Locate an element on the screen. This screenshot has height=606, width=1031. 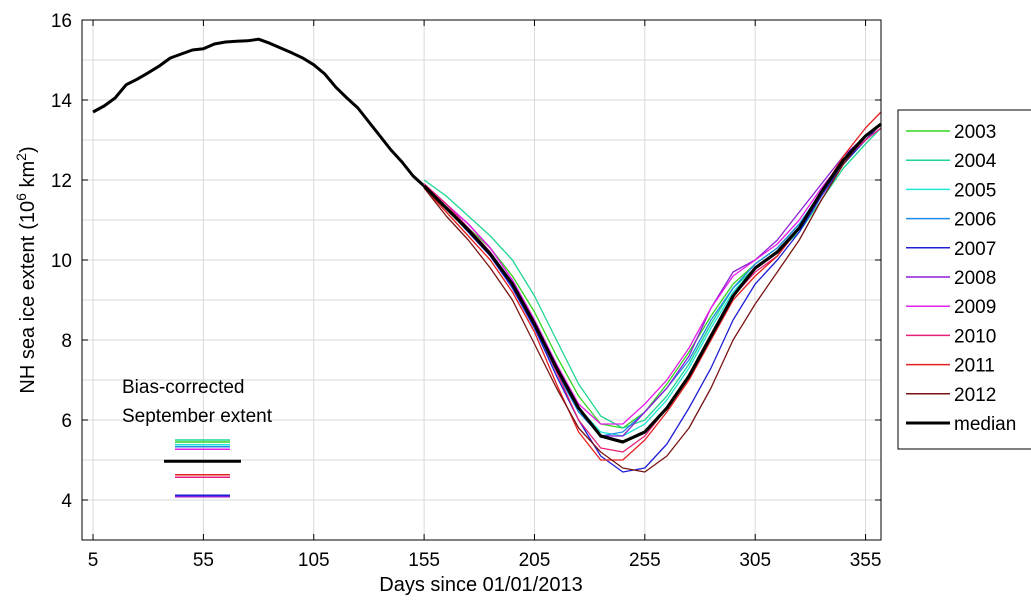
legend-label-2012: 2012 is located at coordinates (975, 395).